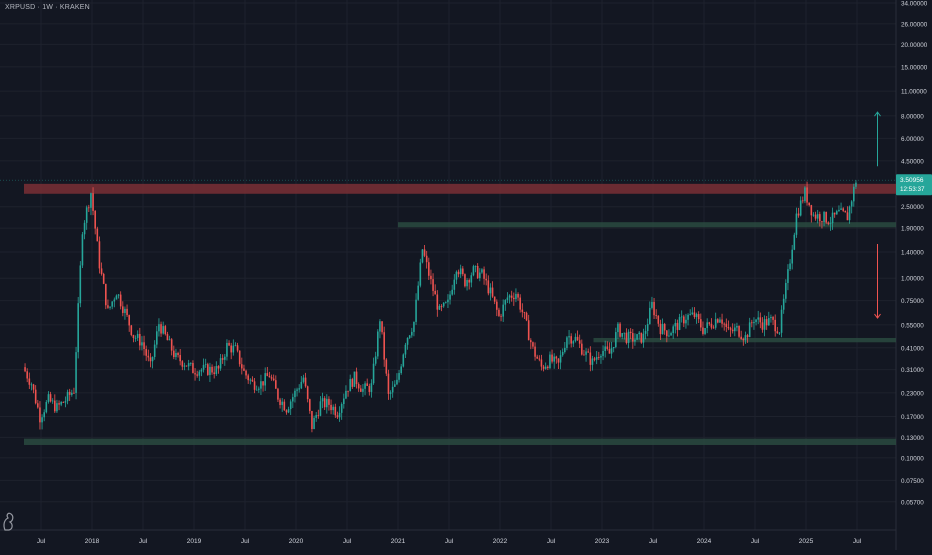  What do you see at coordinates (912, 116) in the screenshot?
I see `y-tick-label: 8.00000` at bounding box center [912, 116].